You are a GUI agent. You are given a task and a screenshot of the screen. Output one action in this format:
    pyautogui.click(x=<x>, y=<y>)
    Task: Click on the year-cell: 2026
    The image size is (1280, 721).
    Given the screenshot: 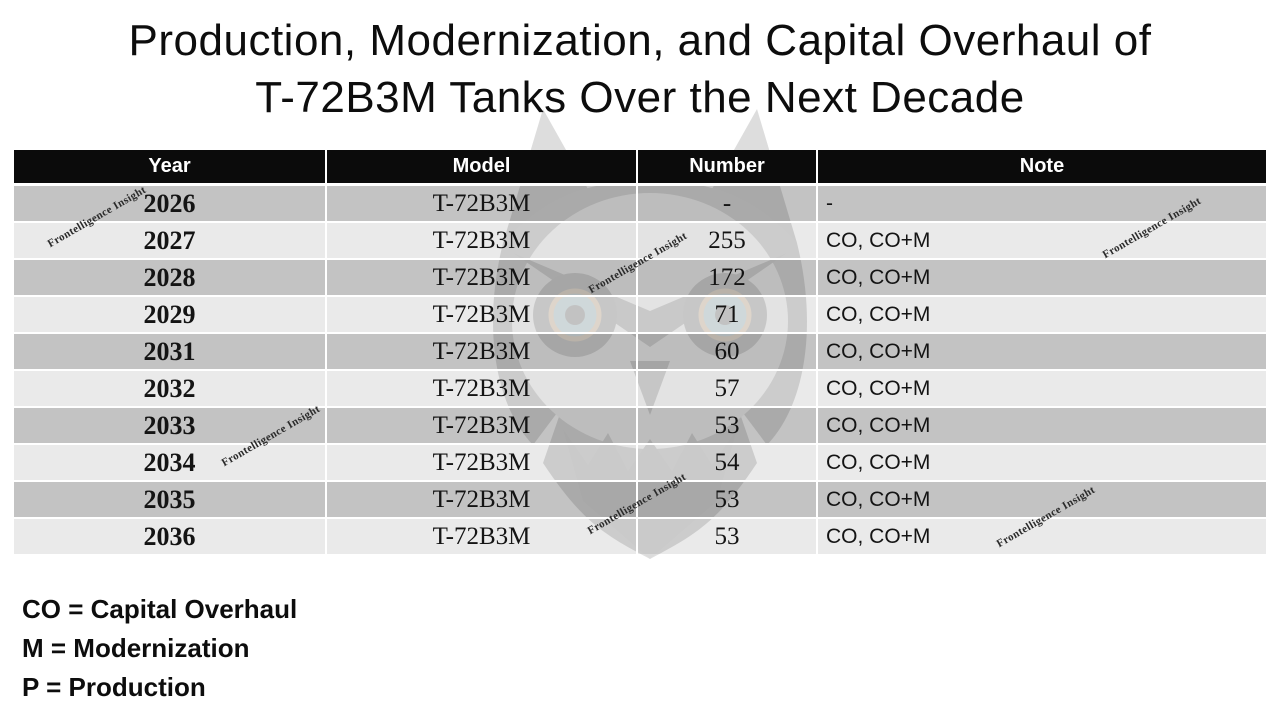 What is the action you would take?
    pyautogui.click(x=170, y=204)
    